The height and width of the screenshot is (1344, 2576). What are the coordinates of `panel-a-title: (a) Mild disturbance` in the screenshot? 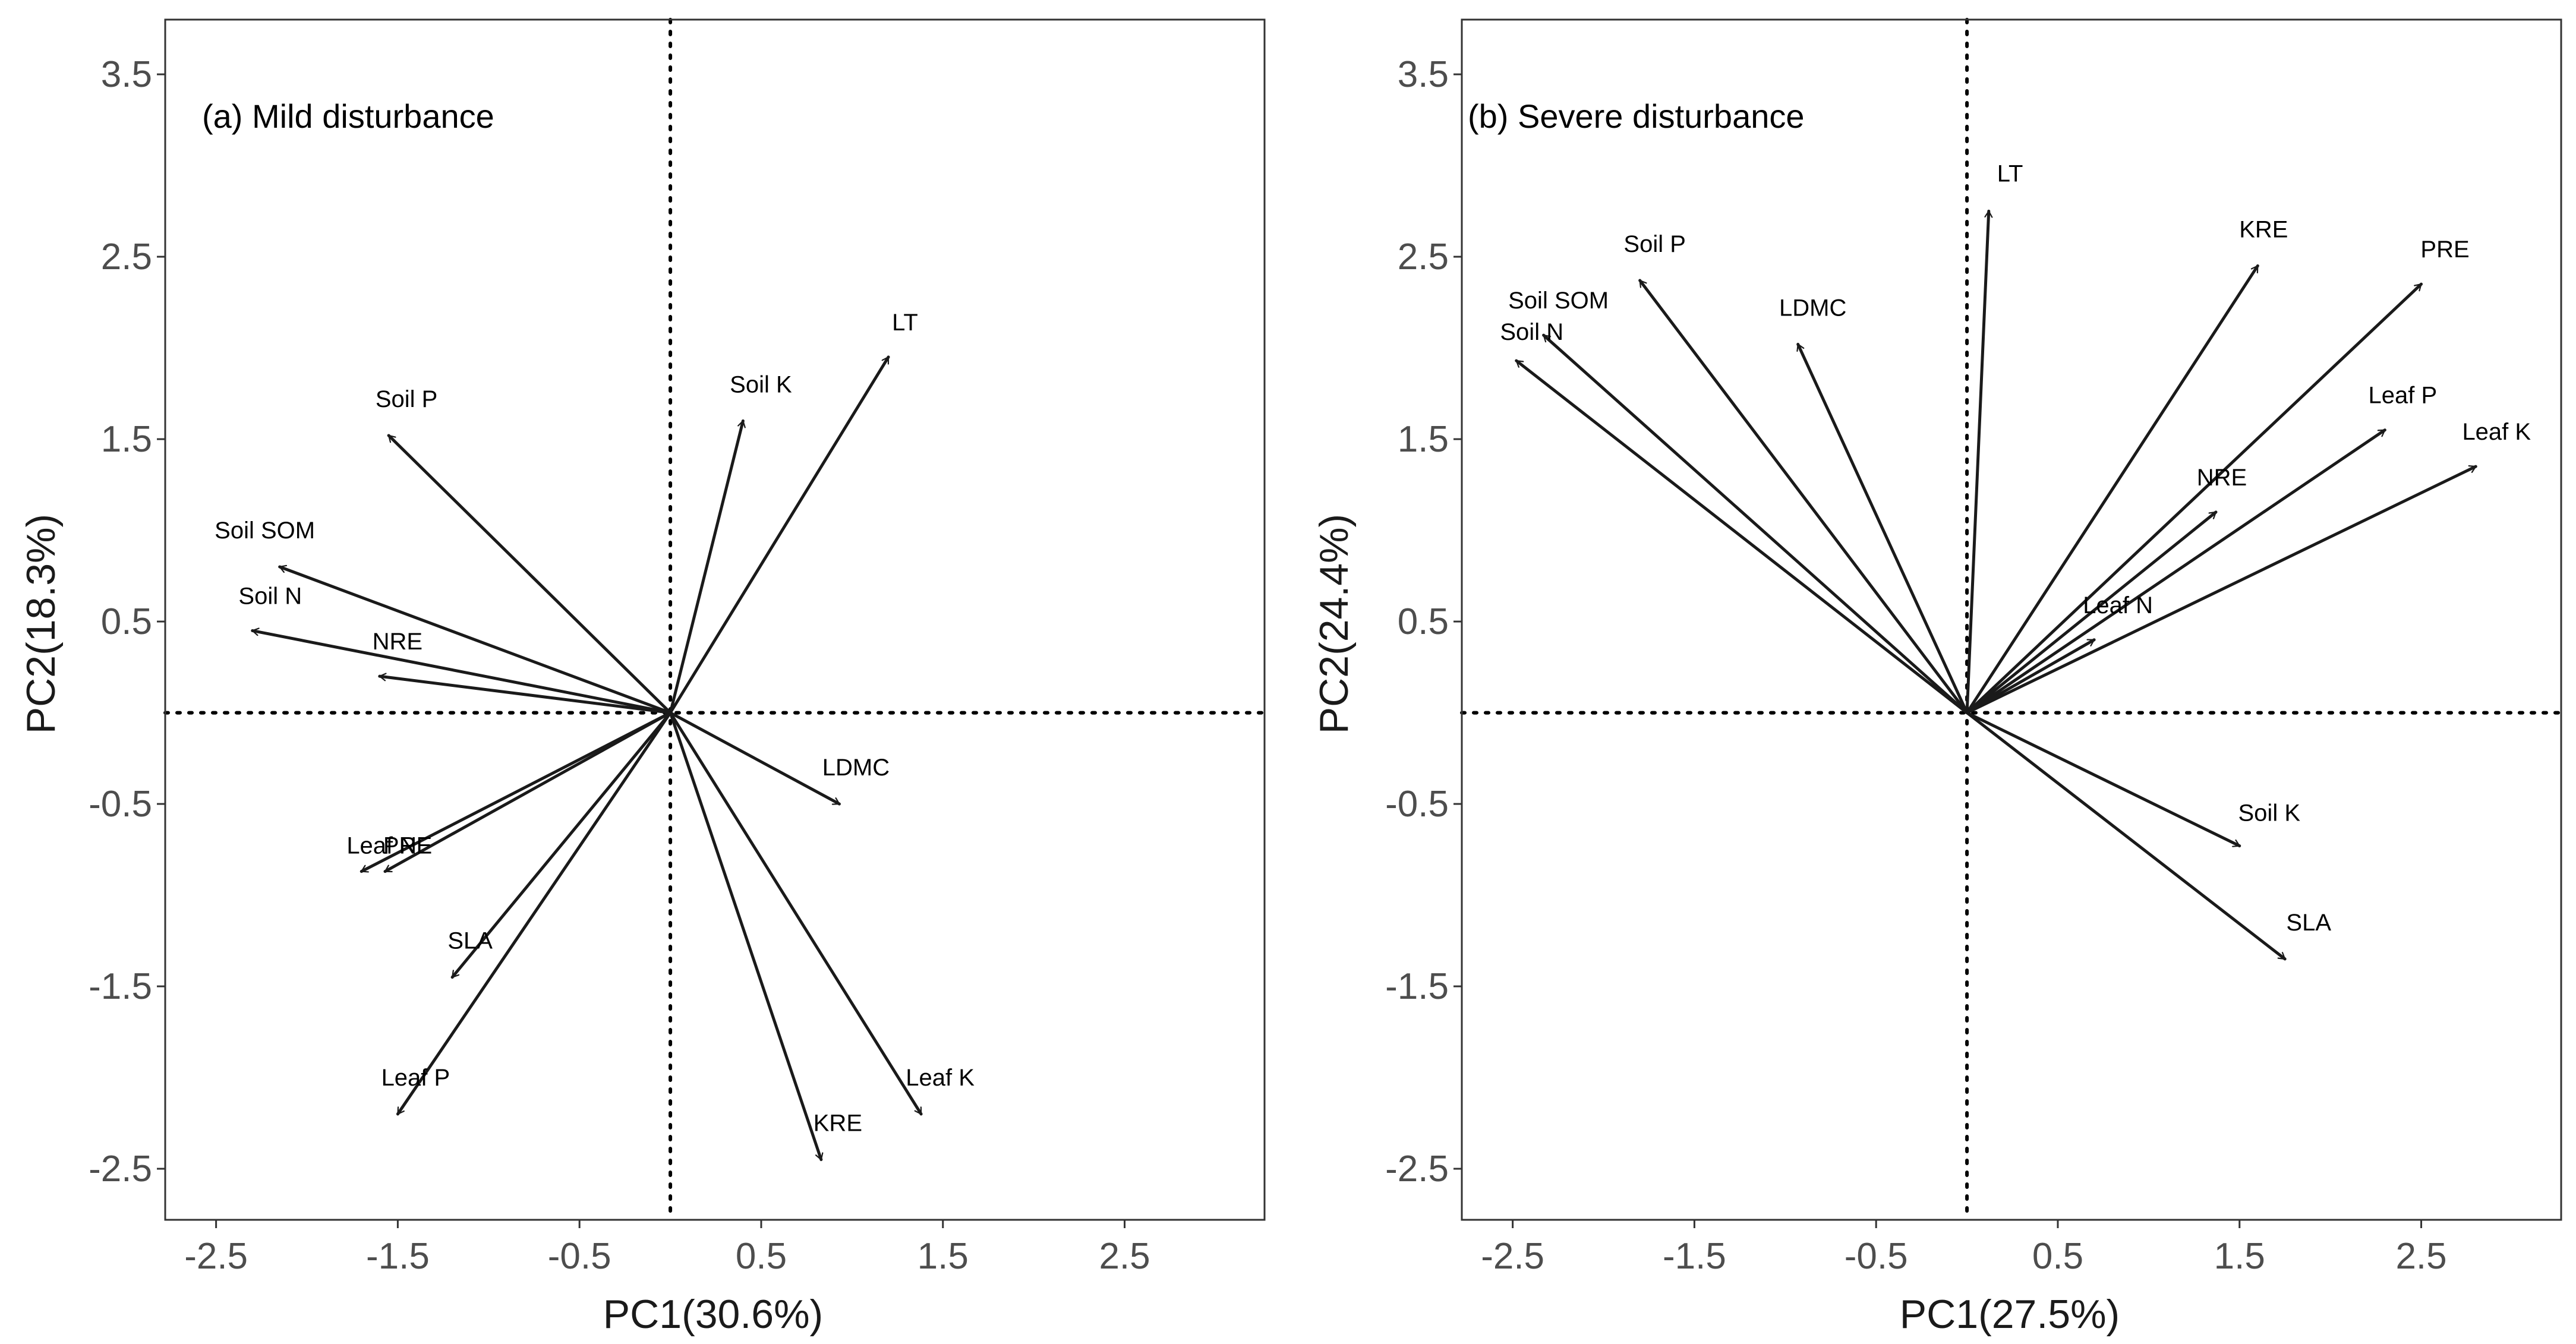 It's located at (348, 116).